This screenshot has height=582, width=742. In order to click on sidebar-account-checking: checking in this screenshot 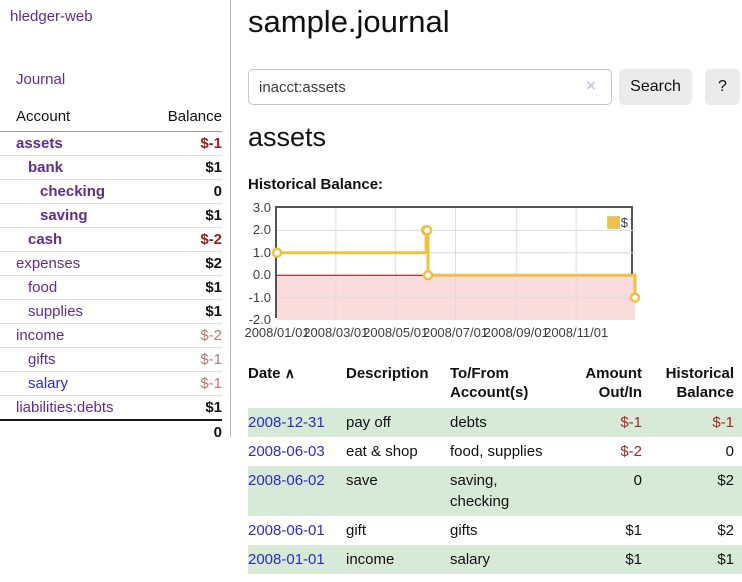, I will do `click(73, 191)`.